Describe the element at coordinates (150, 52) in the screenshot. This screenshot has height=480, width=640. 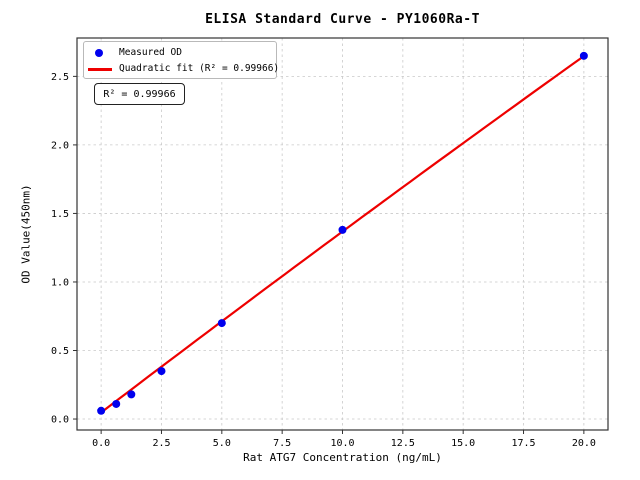
I see `legend-label: Measured OD` at that location.